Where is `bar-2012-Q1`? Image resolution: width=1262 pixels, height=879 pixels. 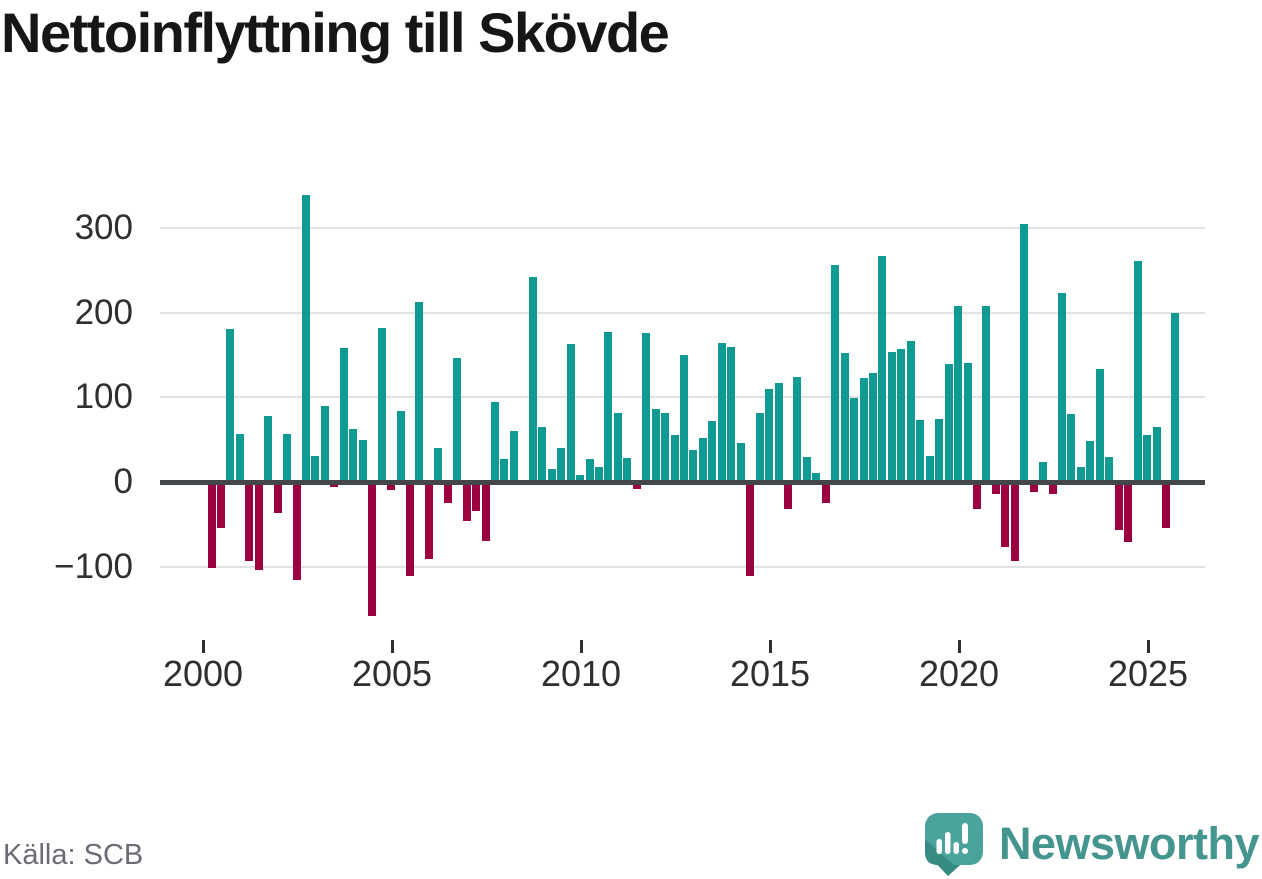
bar-2012-Q1 is located at coordinates (665, 447).